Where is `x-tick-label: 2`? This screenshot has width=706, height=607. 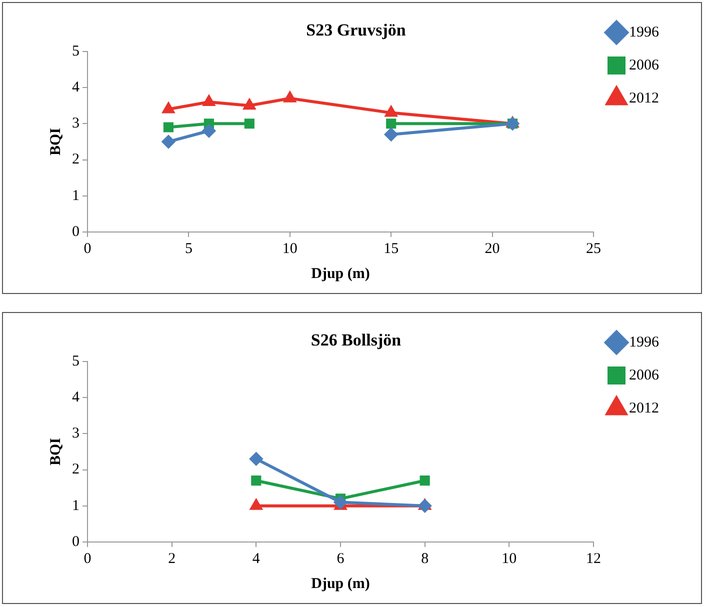 x-tick-label: 2 is located at coordinates (172, 558).